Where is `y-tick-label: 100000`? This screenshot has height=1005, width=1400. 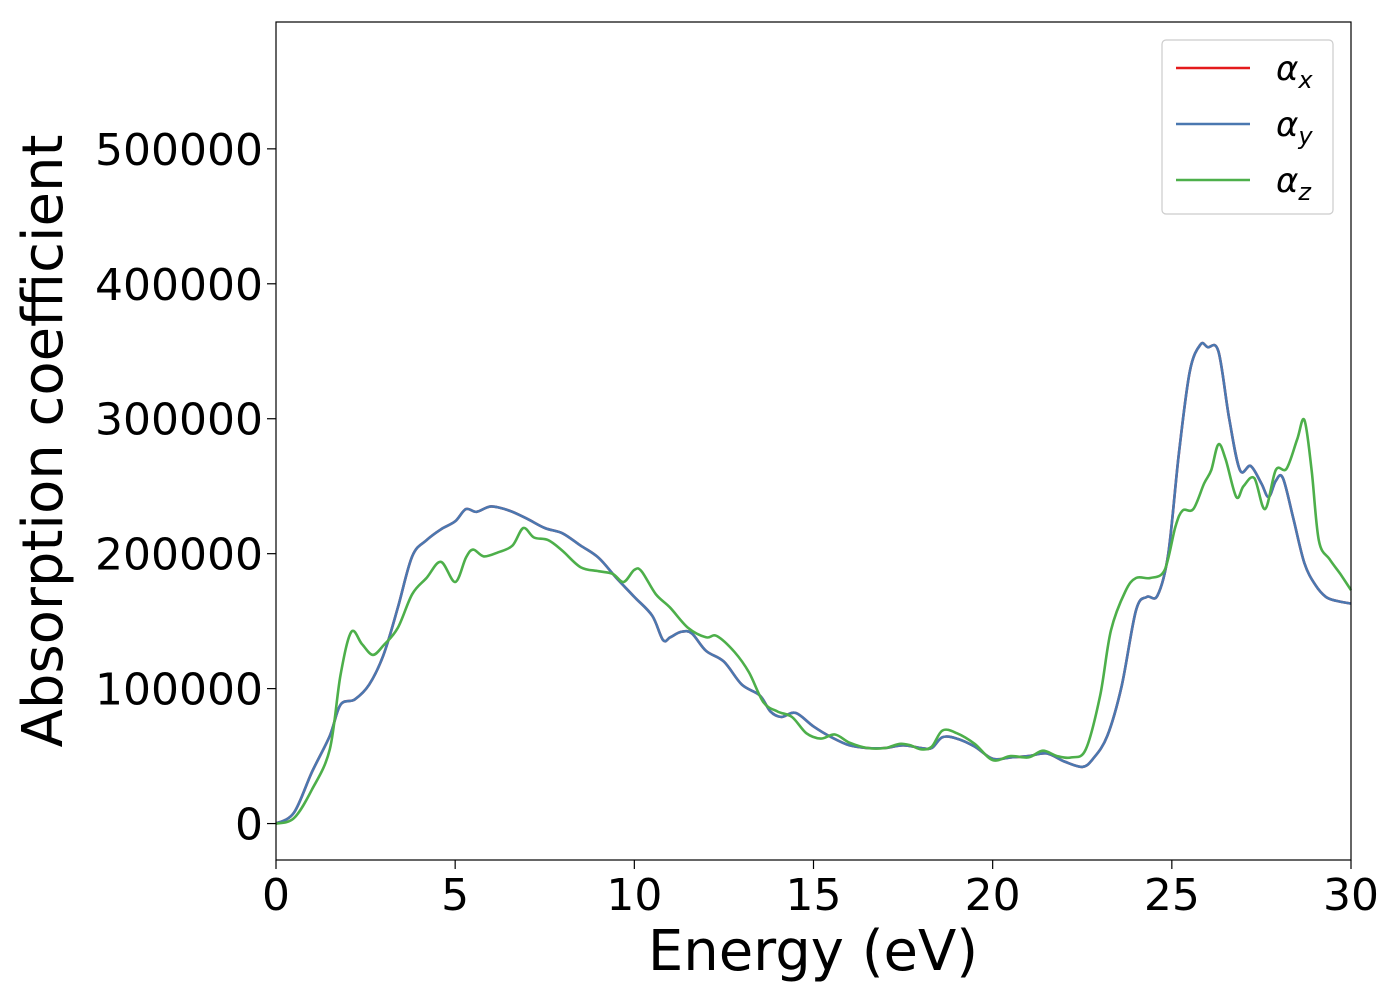 y-tick-label: 100000 is located at coordinates (179, 690).